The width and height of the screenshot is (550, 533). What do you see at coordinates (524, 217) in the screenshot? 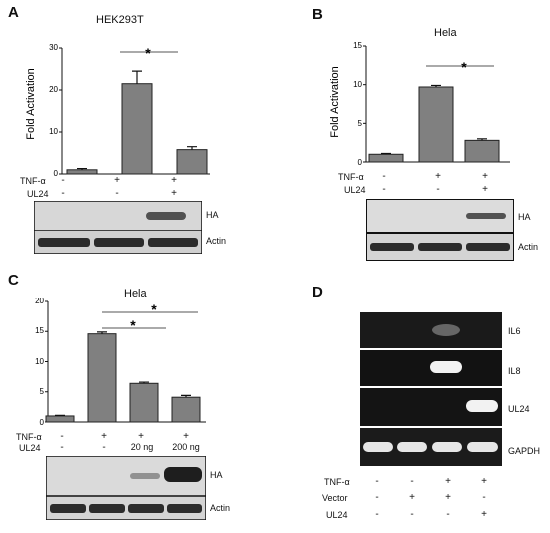
I see `panel-b-blot-label-ha: HA` at bounding box center [524, 217].